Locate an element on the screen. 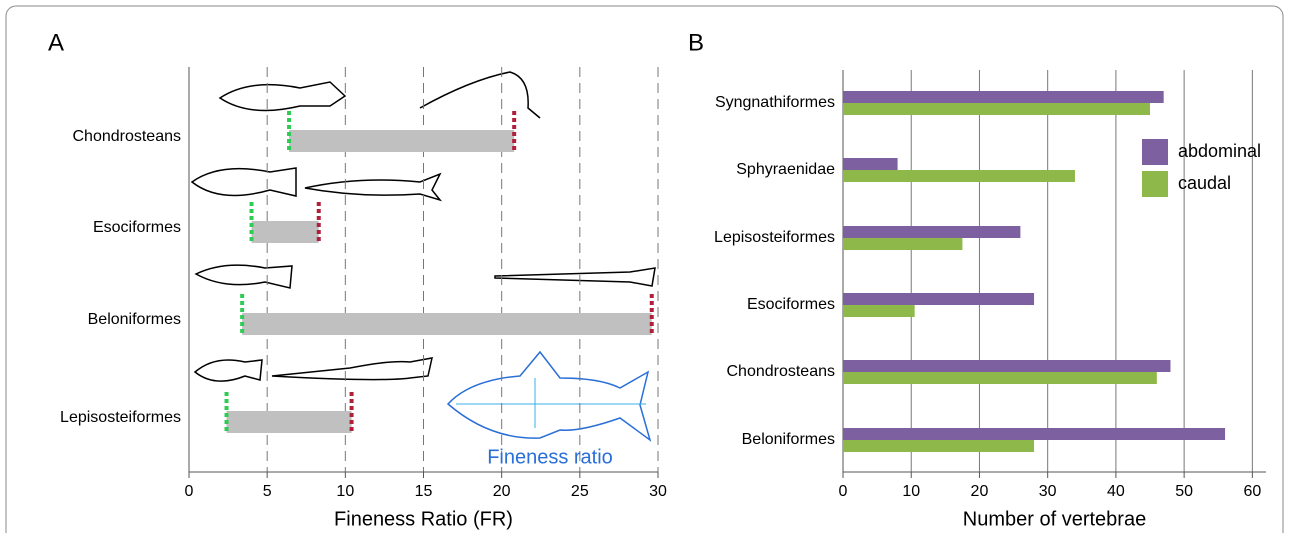  x-tick-label: 15 is located at coordinates (424, 491).